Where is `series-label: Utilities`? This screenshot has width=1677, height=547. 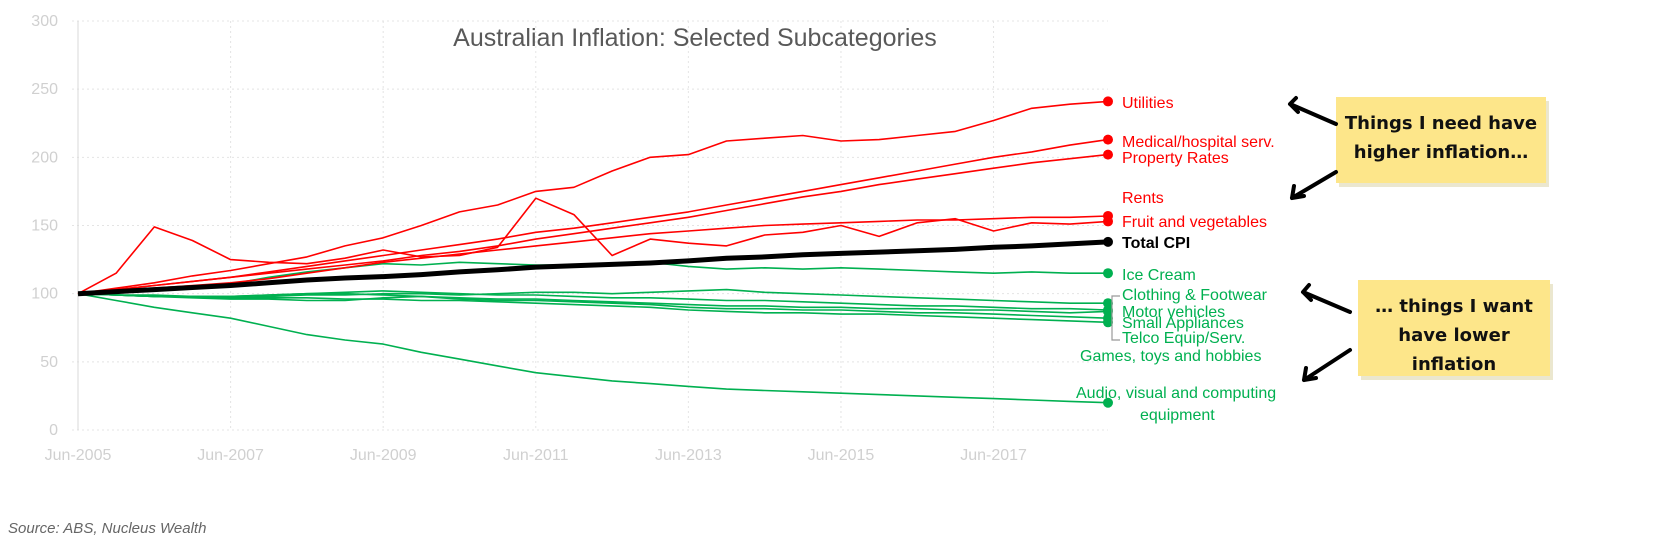 series-label: Utilities is located at coordinates (1148, 103).